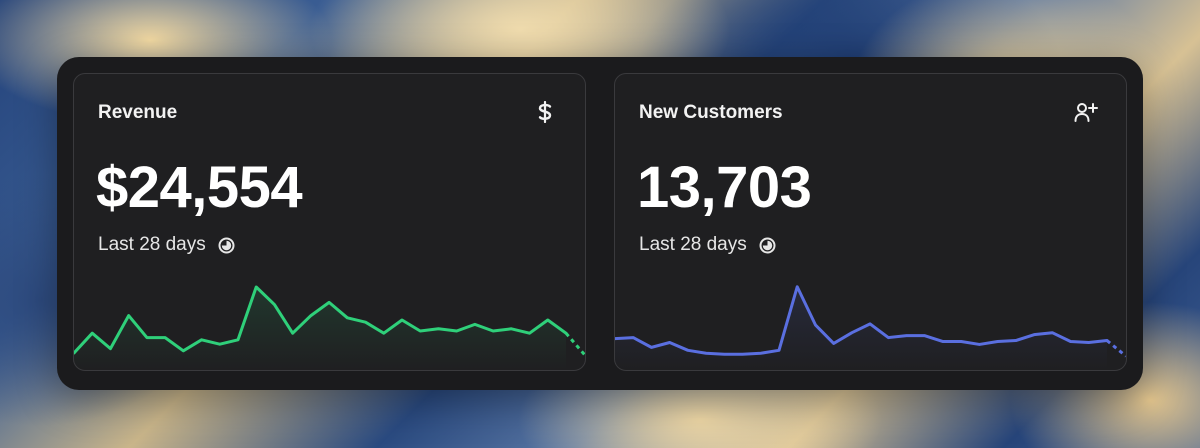 The image size is (1200, 448). What do you see at coordinates (138, 112) in the screenshot?
I see `revenue-title: Revenue` at bounding box center [138, 112].